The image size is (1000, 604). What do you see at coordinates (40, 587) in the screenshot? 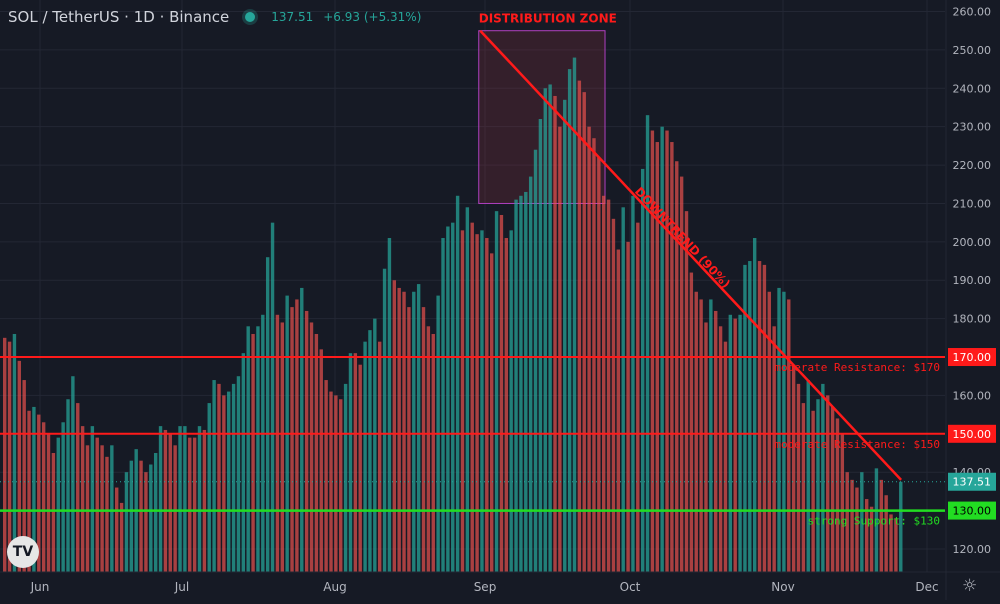
I see `x-axis-tick-label: Jun` at bounding box center [40, 587].